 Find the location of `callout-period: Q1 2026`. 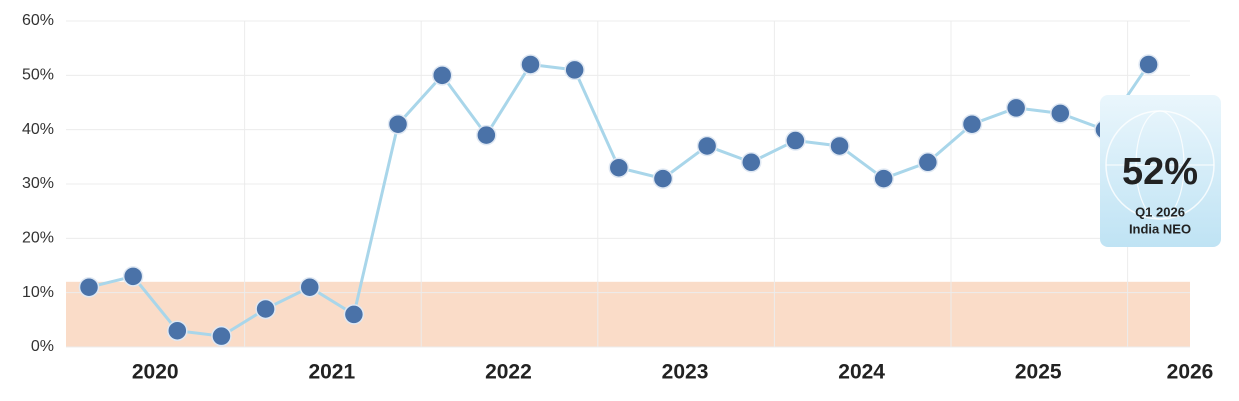

callout-period: Q1 2026 is located at coordinates (1160, 211).